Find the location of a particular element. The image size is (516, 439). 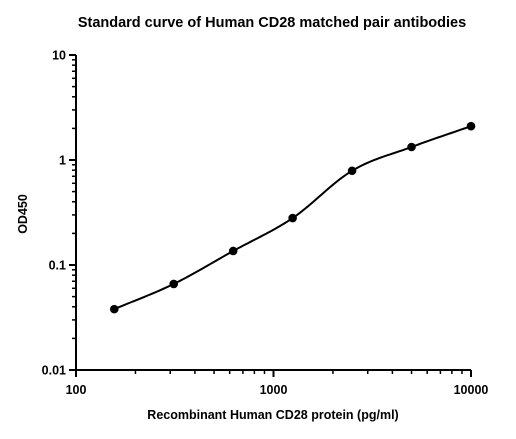

x-axis-title: Recombinant Human CD28 protein (pg/ml) is located at coordinates (272, 415).